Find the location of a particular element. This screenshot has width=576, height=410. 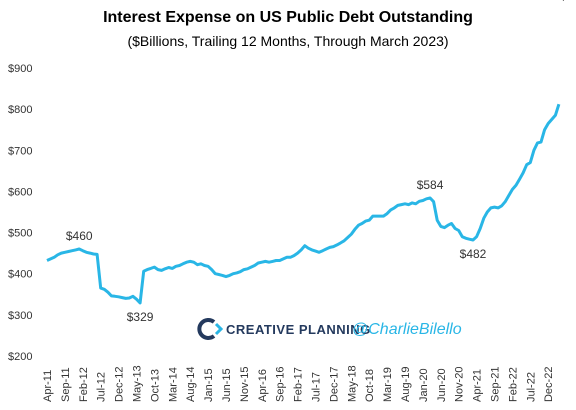

x-tick-label: Oct-13 is located at coordinates (155, 385).